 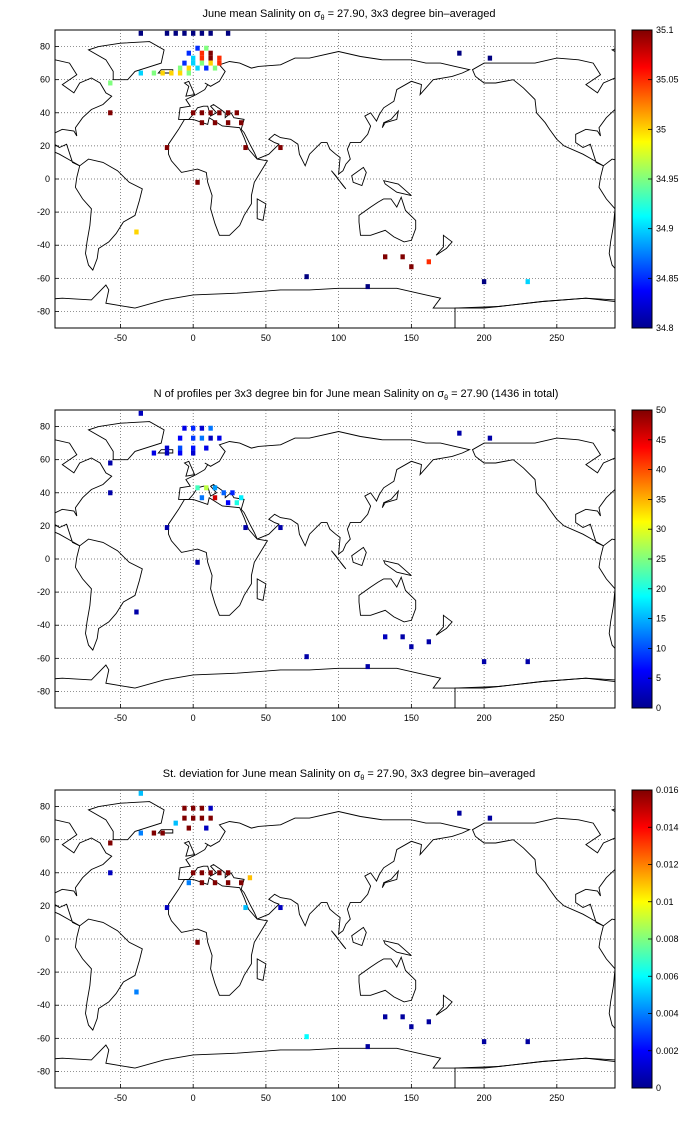 I want to click on x-tick-label: 100, so click(x=338, y=718).